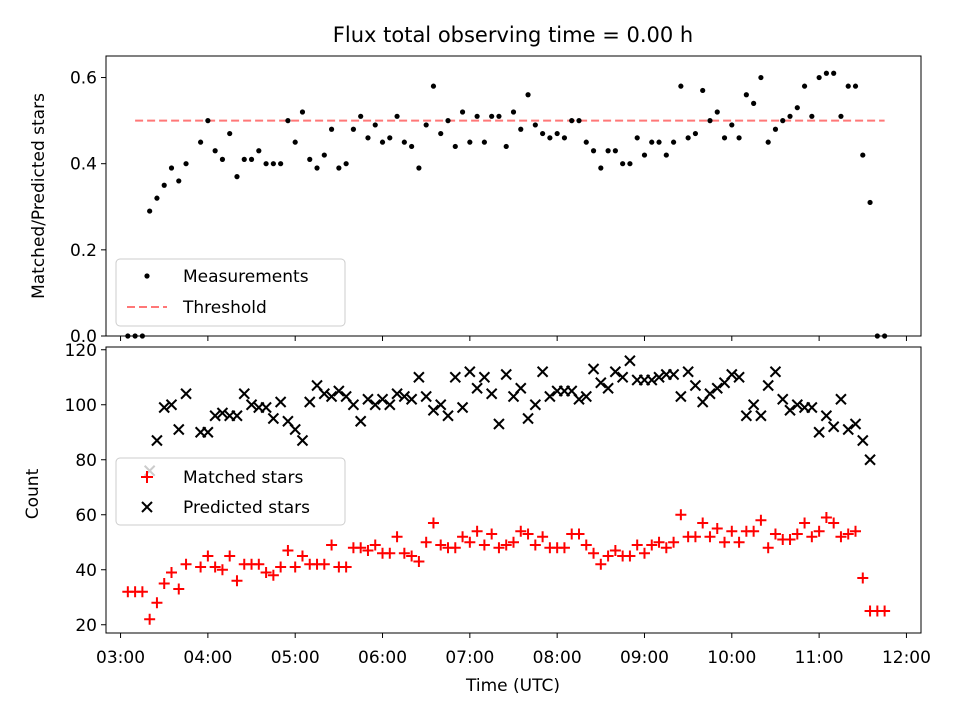 The width and height of the screenshot is (960, 720). I want to click on x-axis-label: Time (UTC), so click(512, 686).